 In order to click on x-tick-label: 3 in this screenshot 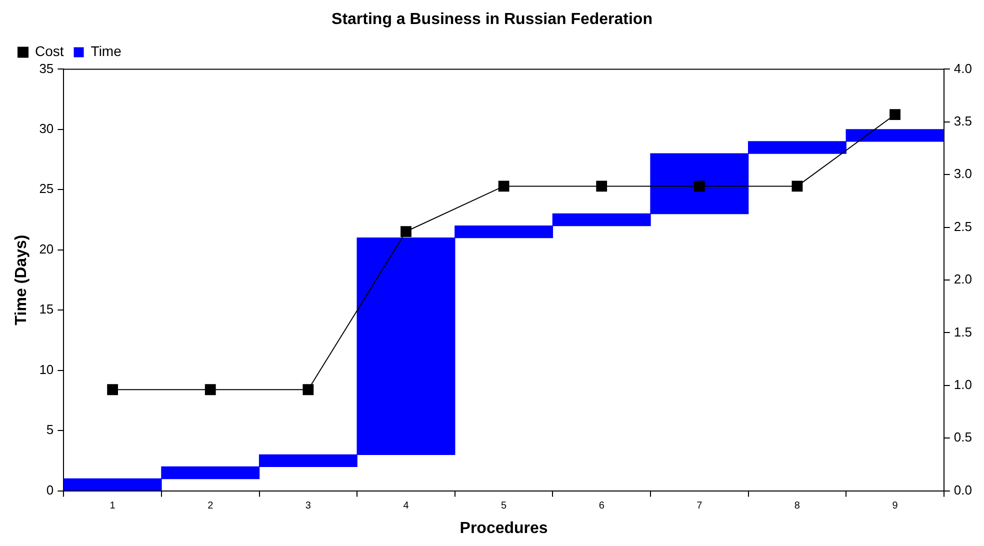, I will do `click(308, 506)`.